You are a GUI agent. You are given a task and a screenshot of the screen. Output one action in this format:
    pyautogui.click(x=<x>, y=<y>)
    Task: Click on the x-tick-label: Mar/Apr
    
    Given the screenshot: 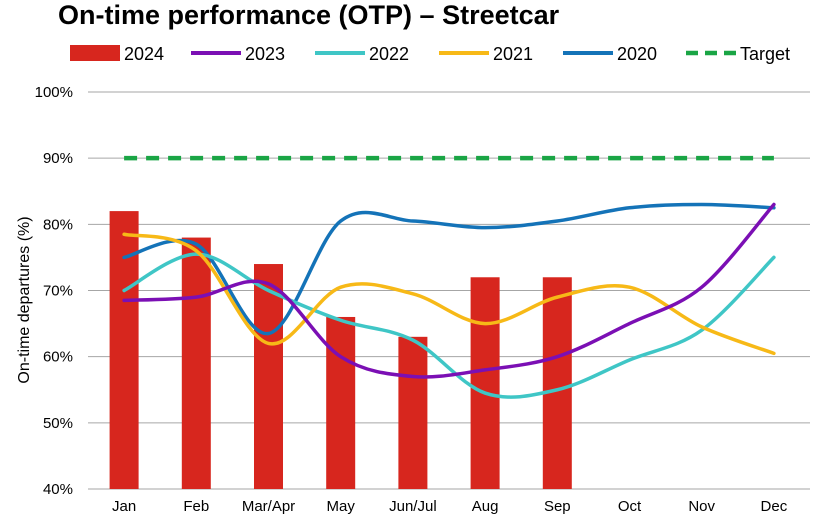 What is the action you would take?
    pyautogui.click(x=268, y=506)
    